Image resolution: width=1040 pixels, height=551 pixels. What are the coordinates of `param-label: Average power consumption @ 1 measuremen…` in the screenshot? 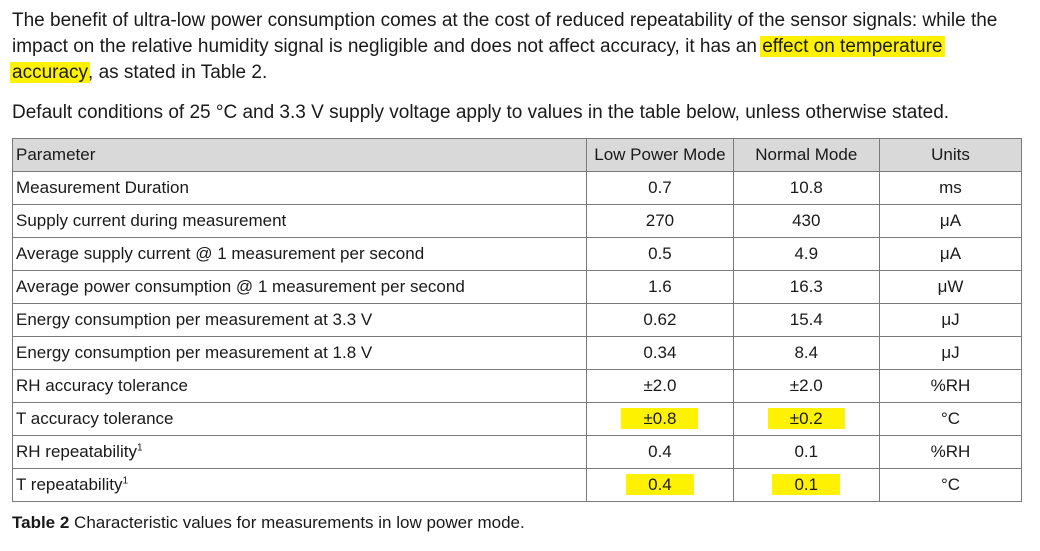 It's located at (240, 286).